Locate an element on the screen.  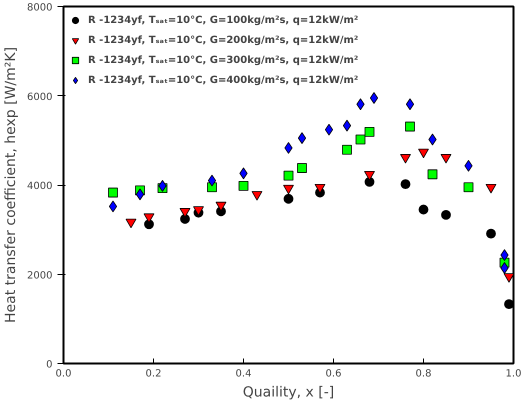
y-tick-label: 0 is located at coordinates (49, 365).